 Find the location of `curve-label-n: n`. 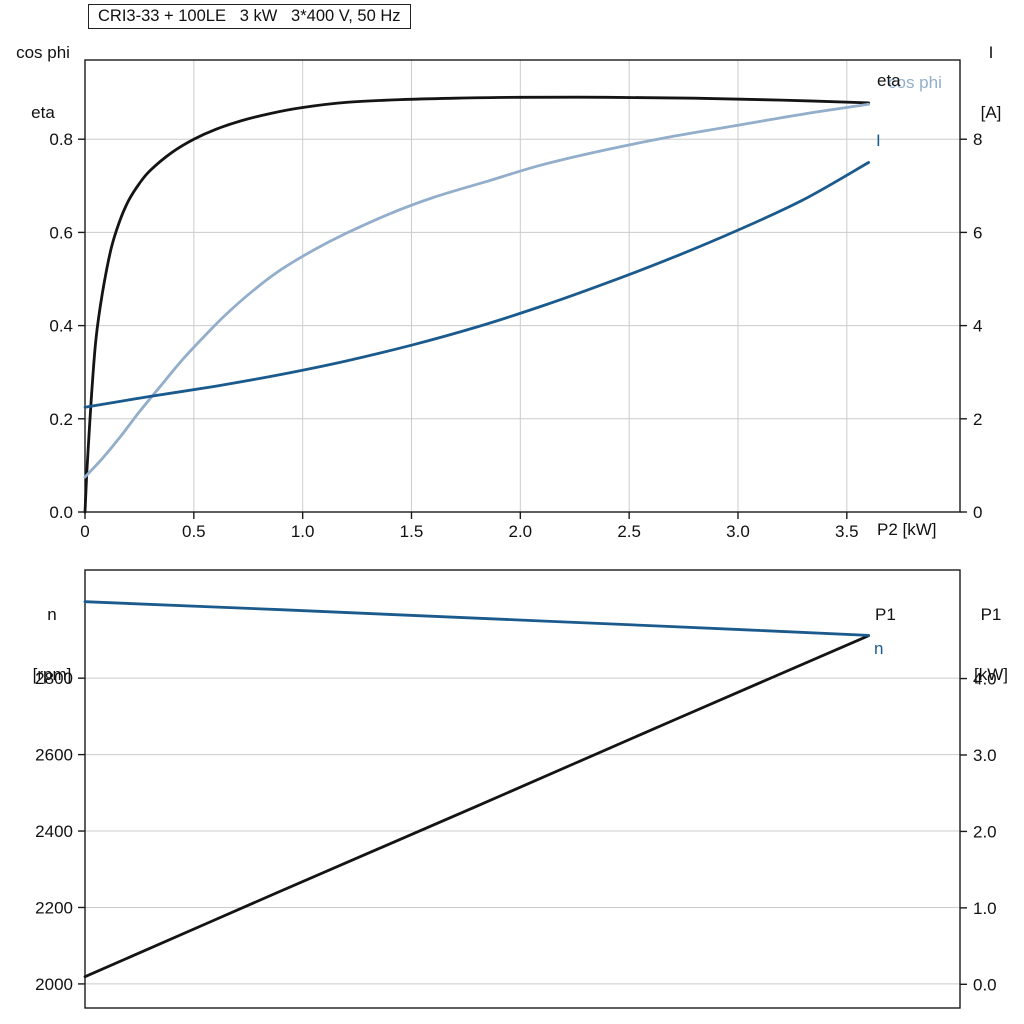

curve-label-n: n is located at coordinates (879, 648).